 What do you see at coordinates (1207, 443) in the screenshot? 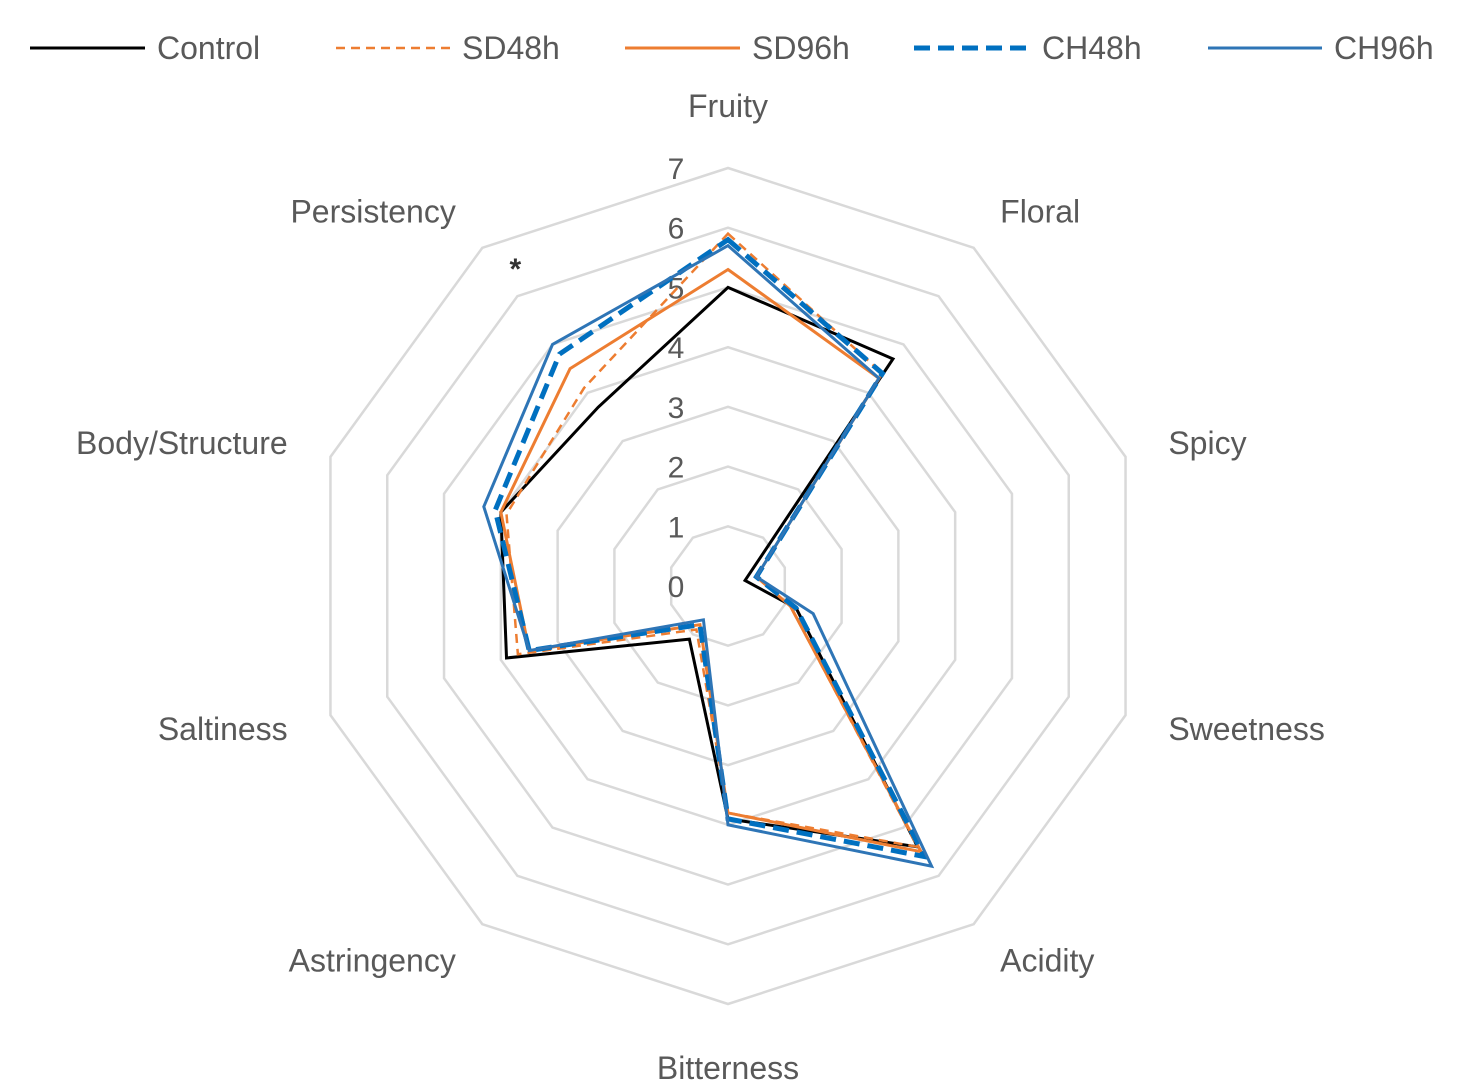
I see `axis-label-spicy: Spicy` at bounding box center [1207, 443].